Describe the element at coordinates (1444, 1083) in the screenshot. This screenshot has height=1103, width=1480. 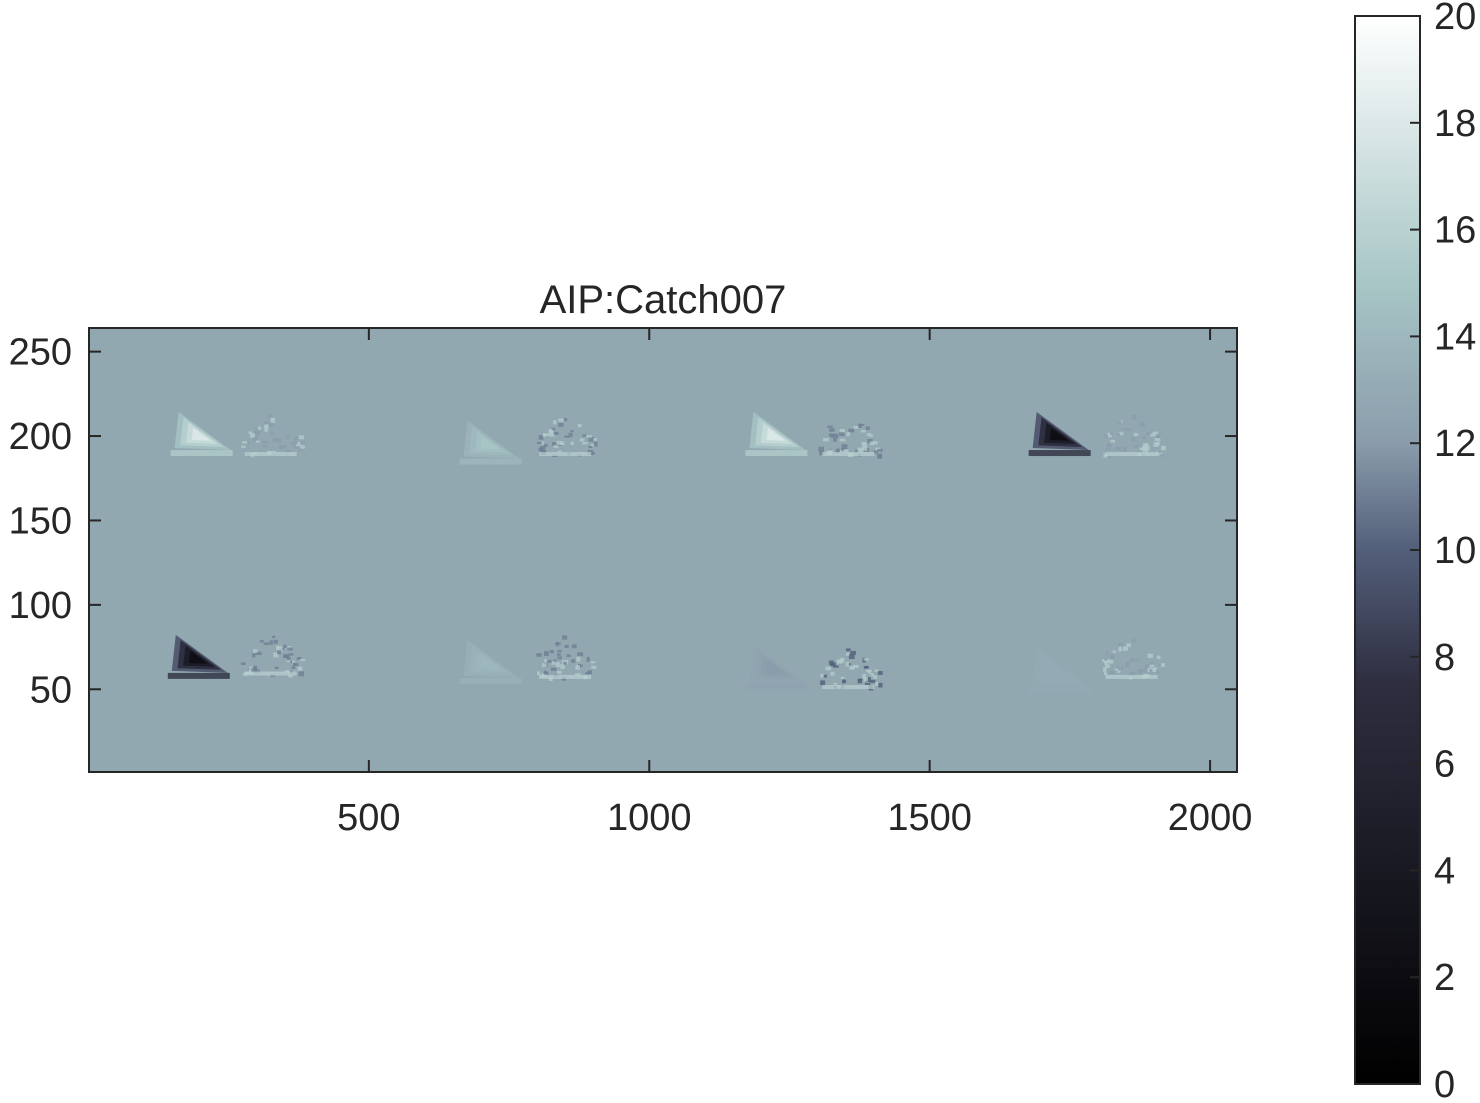
I see `colorbar-tick-label: 0` at that location.